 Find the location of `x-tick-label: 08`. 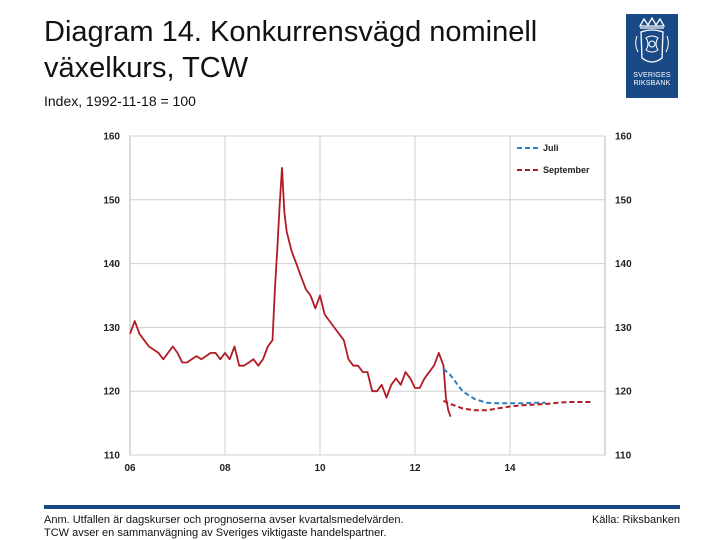

x-tick-label: 08 is located at coordinates (225, 468).